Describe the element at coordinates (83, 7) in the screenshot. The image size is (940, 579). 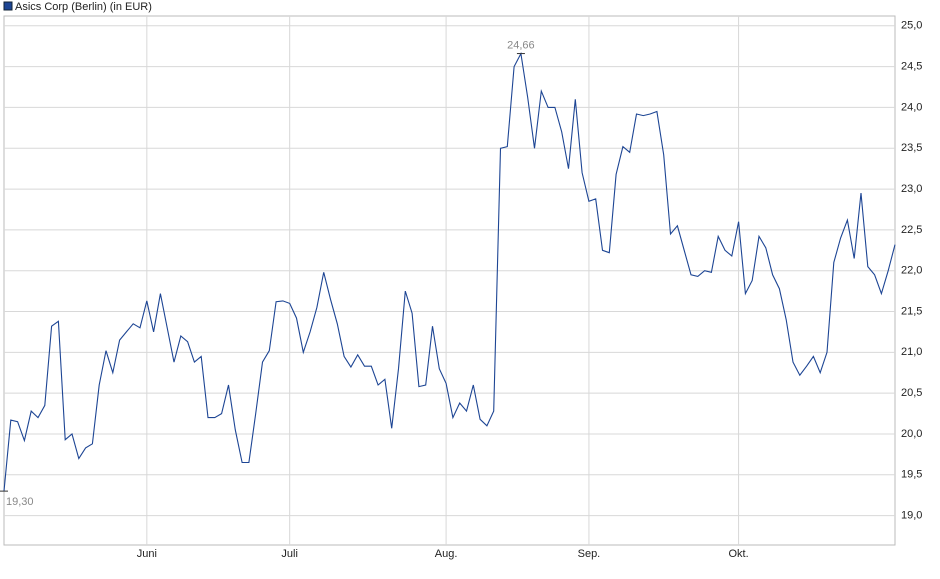
I see `legend-label: Asics Corp (Berlin) (in EUR)` at that location.